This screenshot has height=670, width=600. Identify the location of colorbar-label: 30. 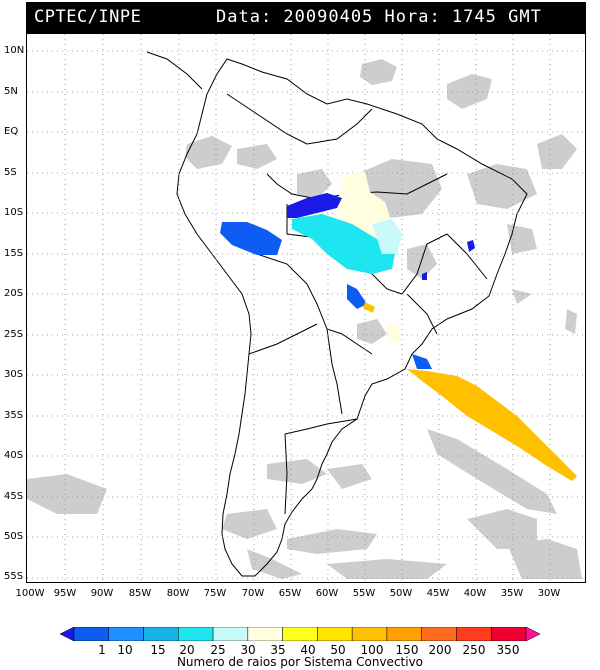
(248, 650).